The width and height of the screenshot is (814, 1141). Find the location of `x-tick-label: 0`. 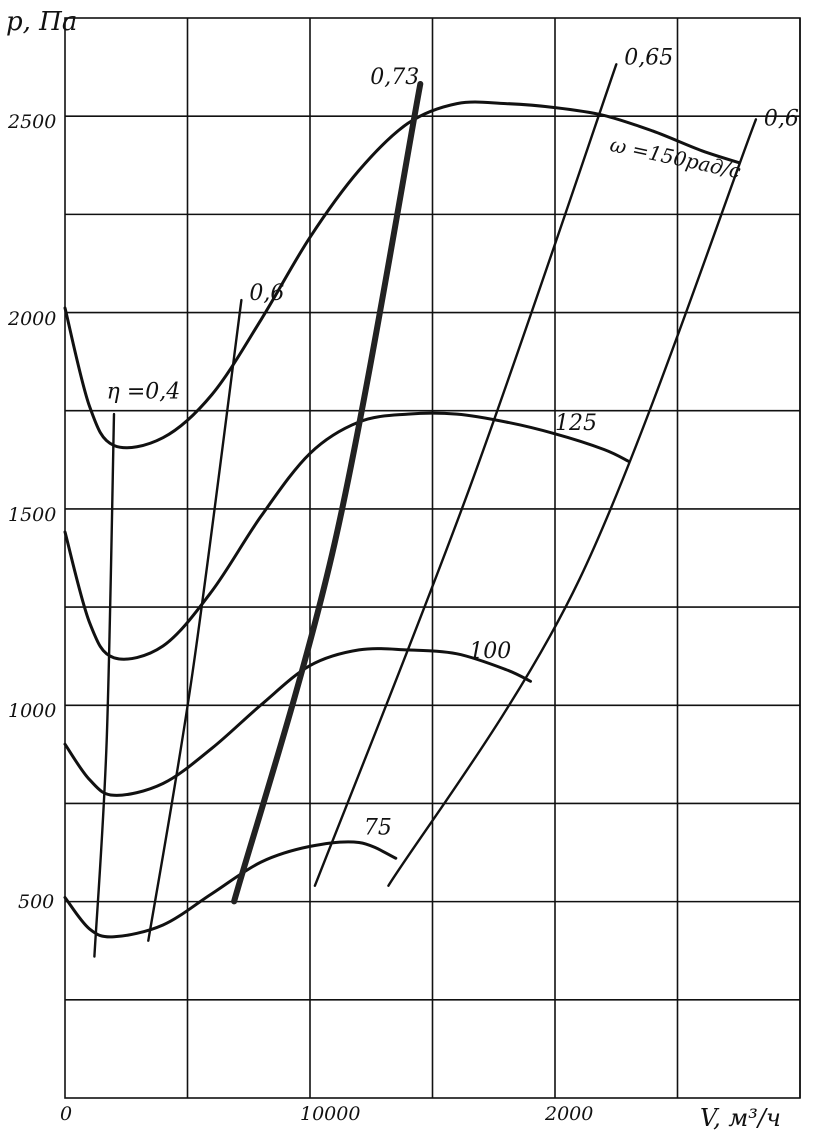

x-tick-label: 0 is located at coordinates (66, 1114).